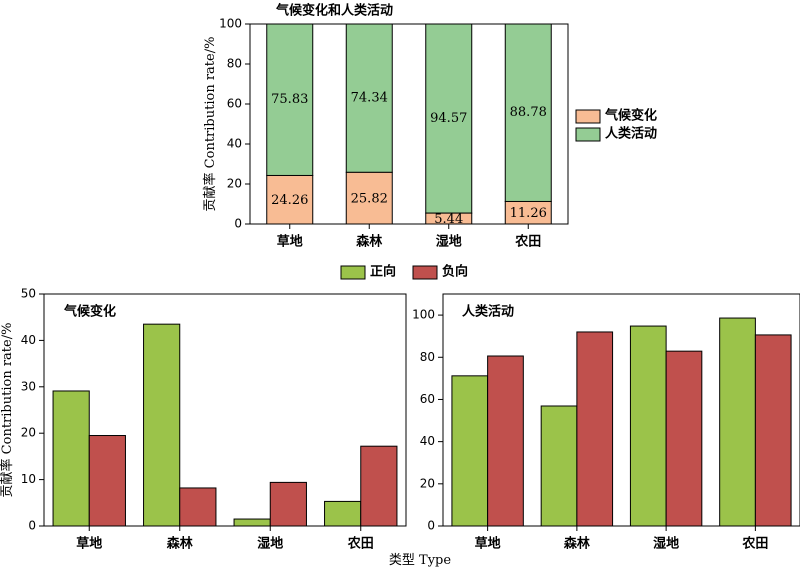 This screenshot has width=800, height=571. I want to click on data-label-human: 75.83, so click(289, 99).